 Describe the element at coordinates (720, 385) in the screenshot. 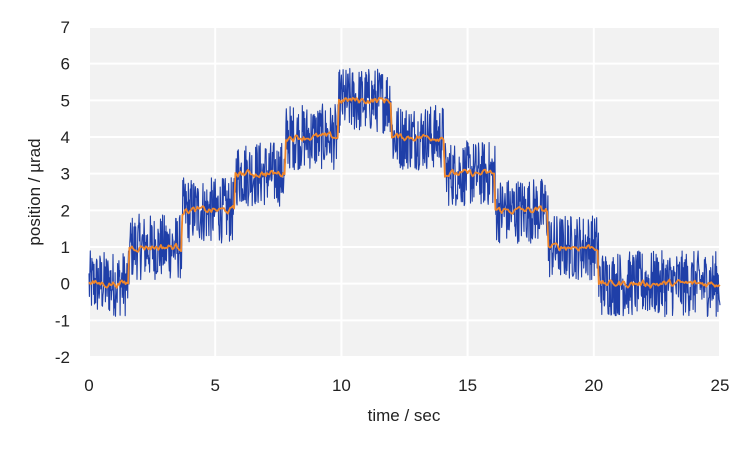

I see `x-tick-label: 25` at that location.